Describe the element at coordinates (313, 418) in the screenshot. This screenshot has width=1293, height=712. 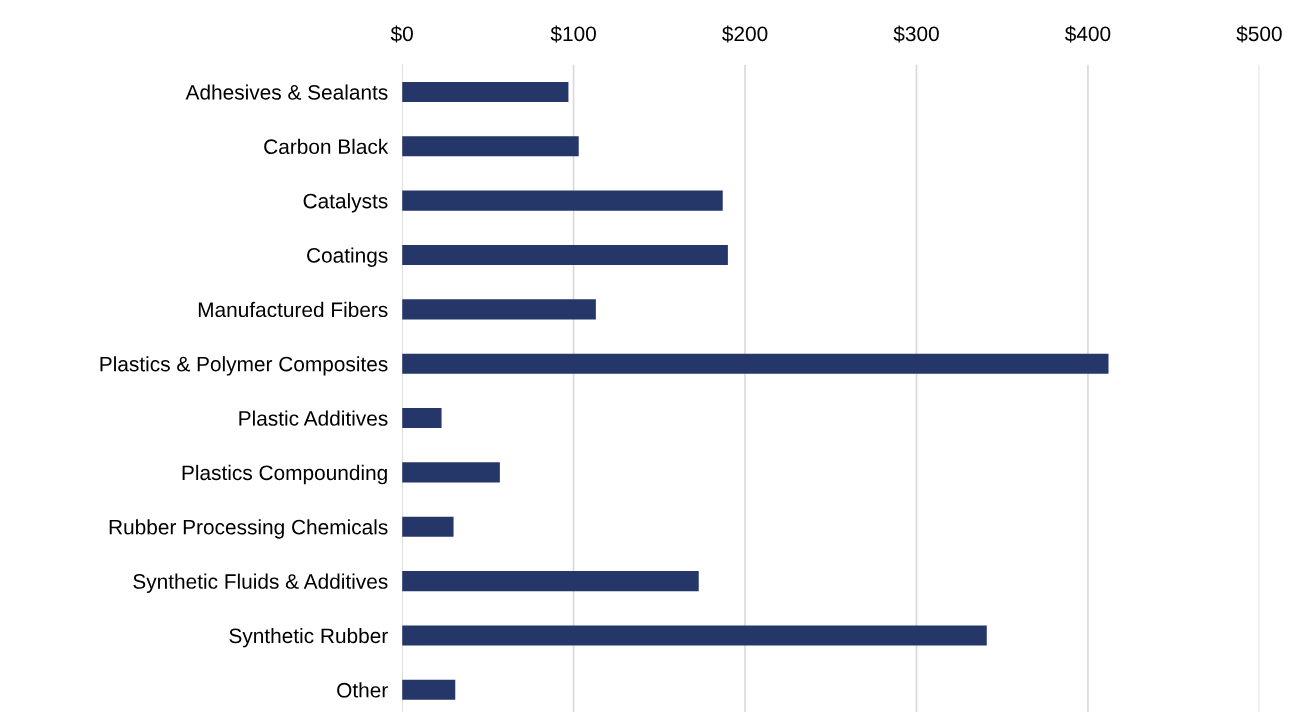
I see `y-tick-label: Plastic Additives` at that location.